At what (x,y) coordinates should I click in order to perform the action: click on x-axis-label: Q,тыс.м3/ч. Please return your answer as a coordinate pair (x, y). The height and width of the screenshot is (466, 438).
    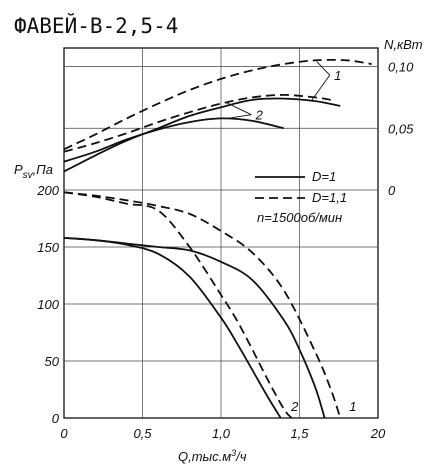
    Looking at the image, I should click on (212, 456).